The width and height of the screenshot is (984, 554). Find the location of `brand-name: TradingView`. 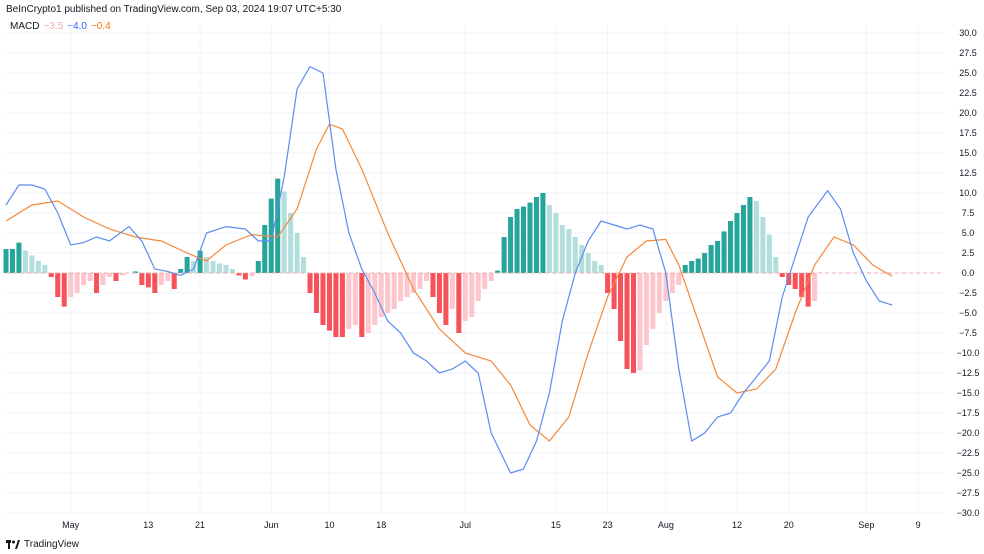

brand-name: TradingView is located at coordinates (52, 544).